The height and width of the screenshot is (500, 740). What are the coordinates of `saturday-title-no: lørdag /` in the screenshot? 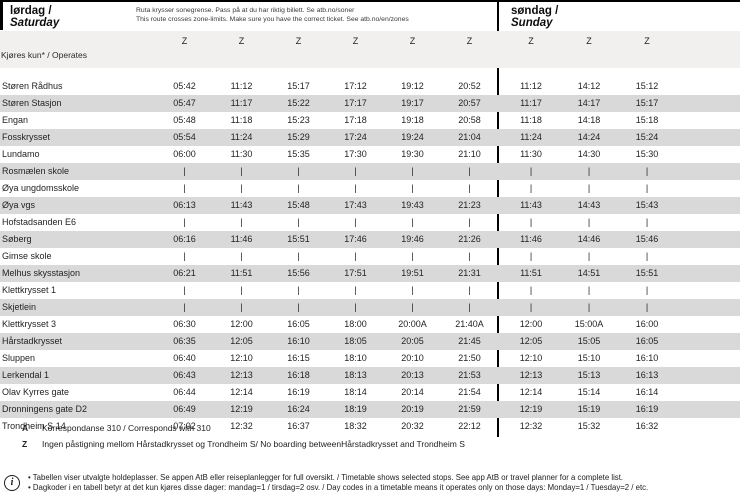 It's located at (31, 11).